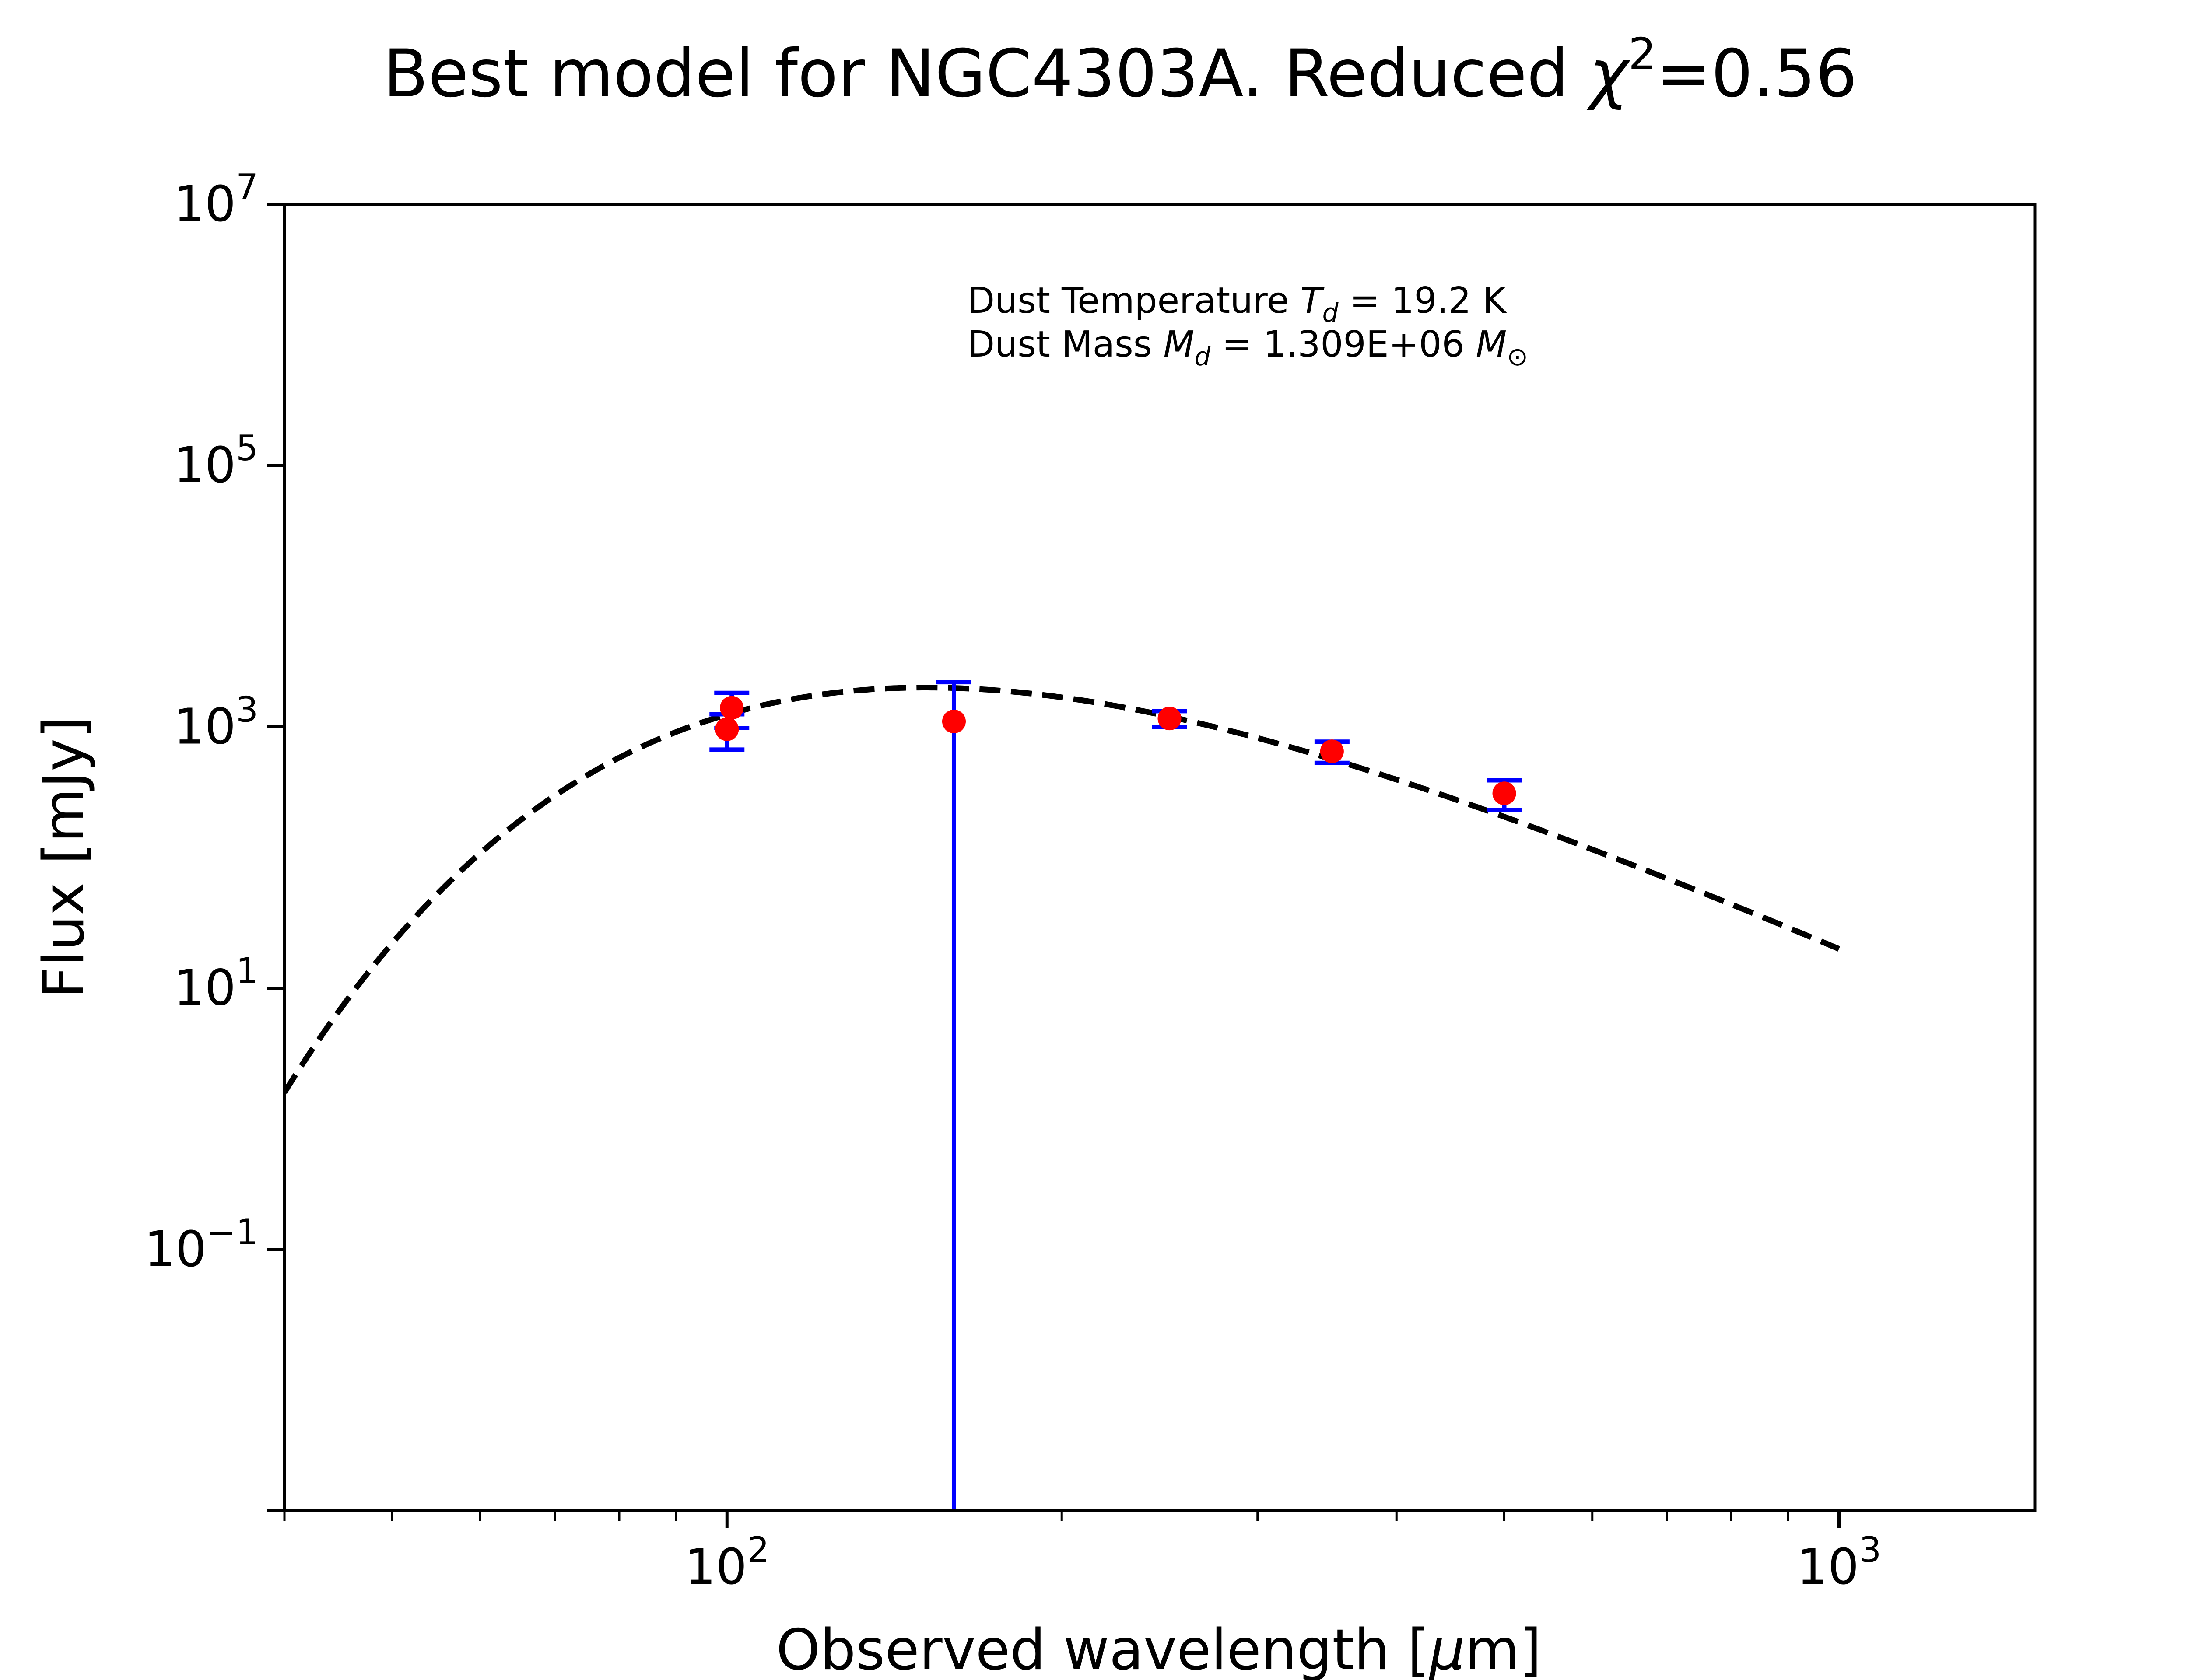 The height and width of the screenshot is (1680, 2188). Describe the element at coordinates (216, 200) in the screenshot. I see `y-tick-label: 10⁷` at that location.